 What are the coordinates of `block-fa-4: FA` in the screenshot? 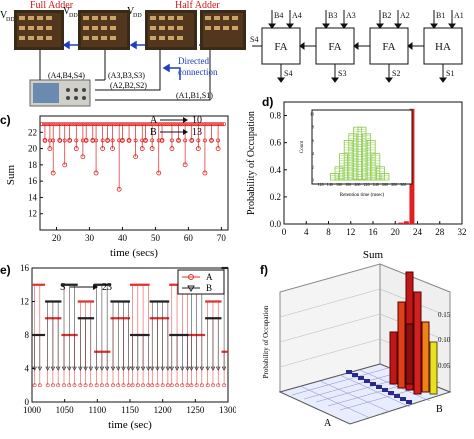 It's located at (281, 46).